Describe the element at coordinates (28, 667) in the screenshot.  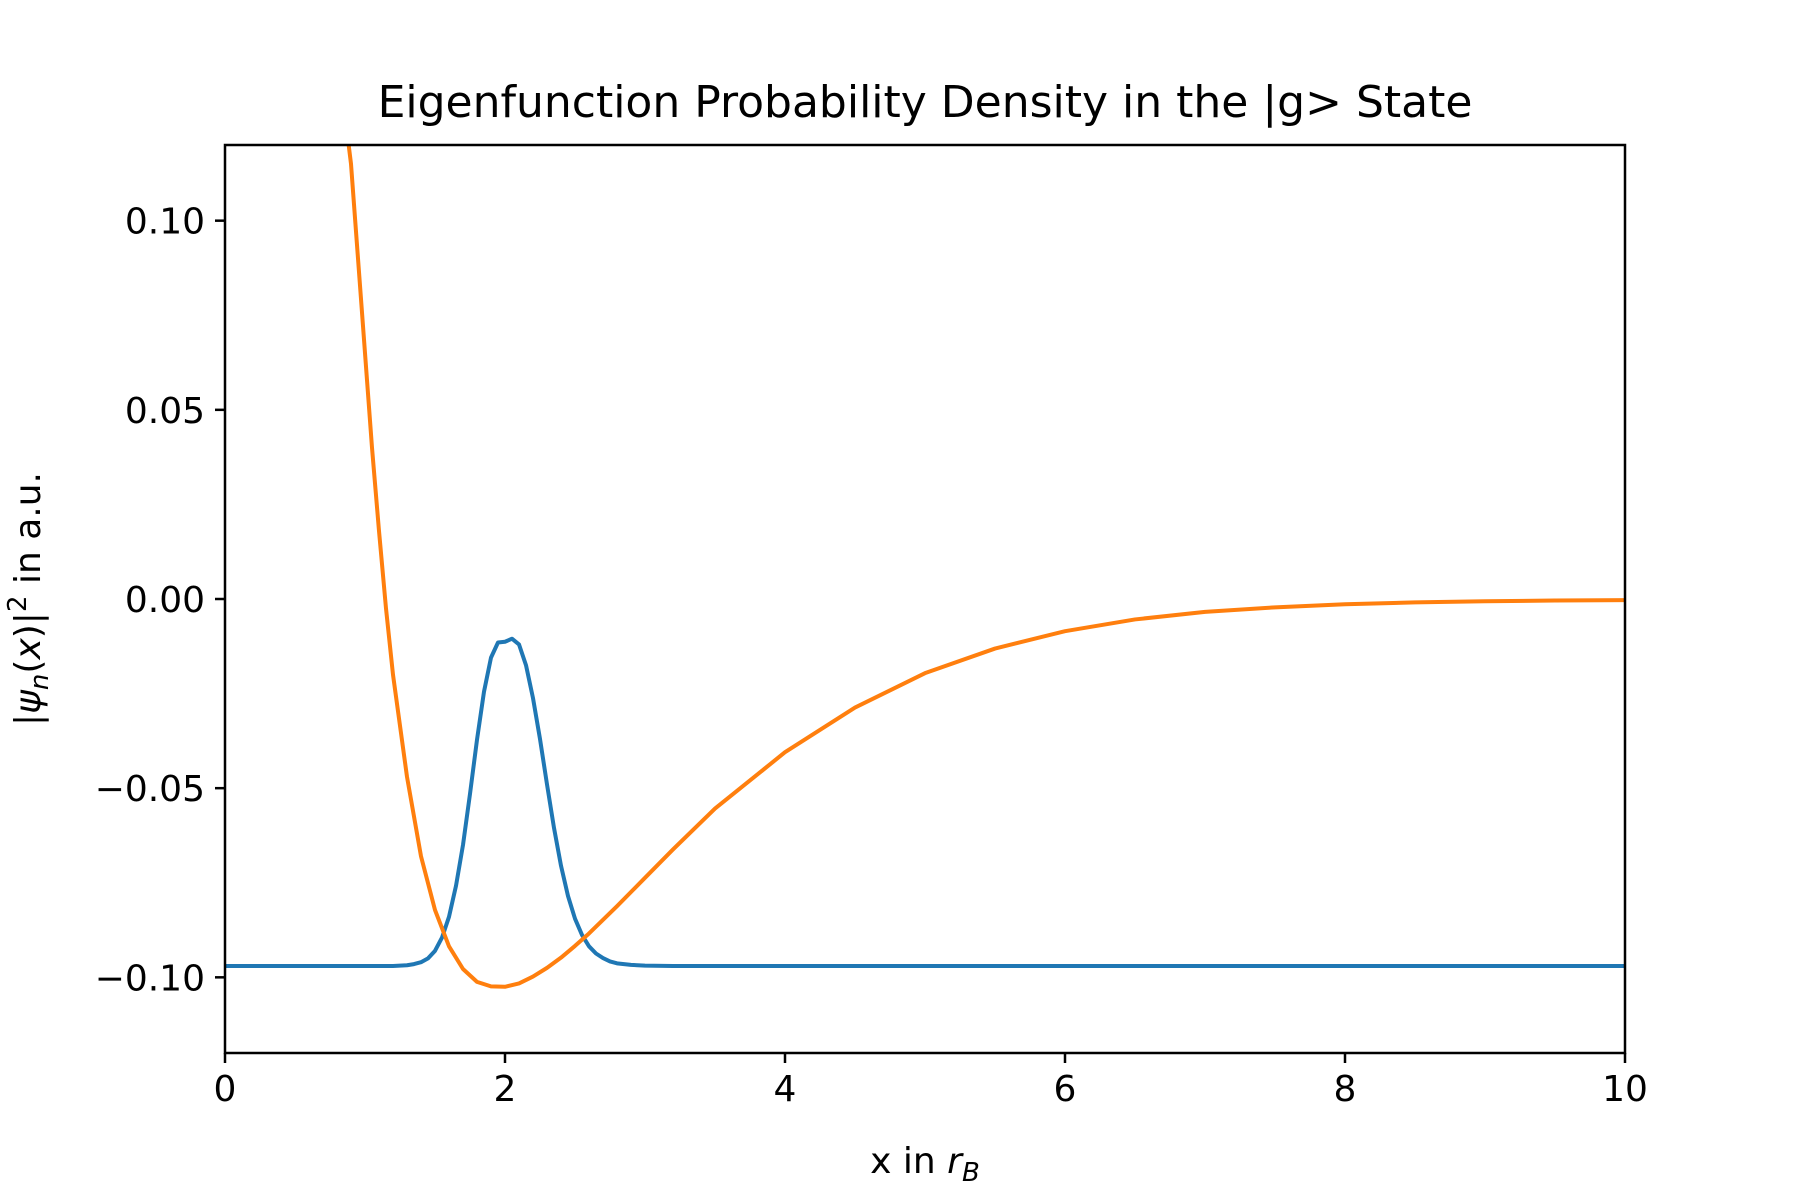
I see `y-axis-label-lp: (` at that location.